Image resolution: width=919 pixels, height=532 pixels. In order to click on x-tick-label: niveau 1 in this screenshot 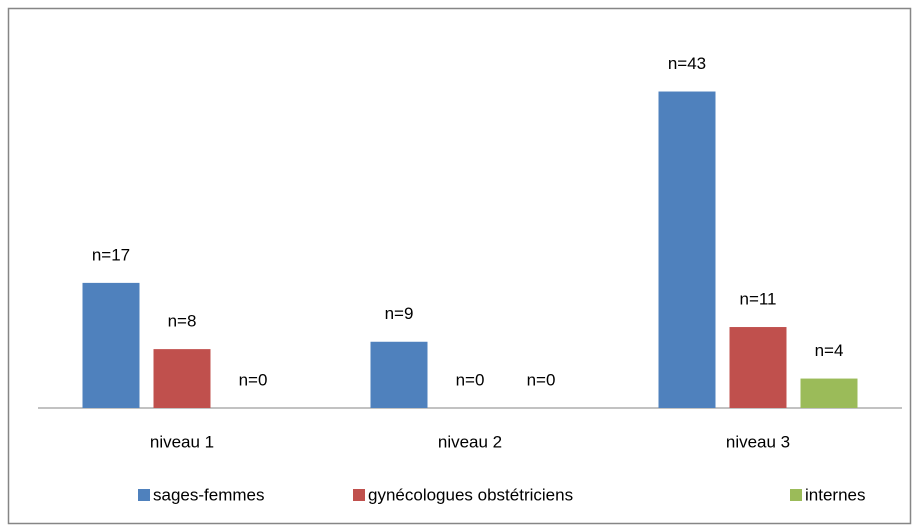, I will do `click(182, 441)`.